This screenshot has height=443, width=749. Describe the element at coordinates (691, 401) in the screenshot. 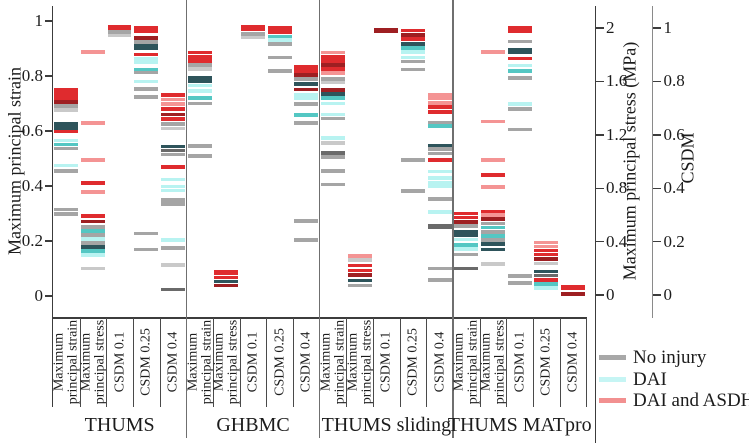

I see `legend-label: DAI and ASDH` at that location.